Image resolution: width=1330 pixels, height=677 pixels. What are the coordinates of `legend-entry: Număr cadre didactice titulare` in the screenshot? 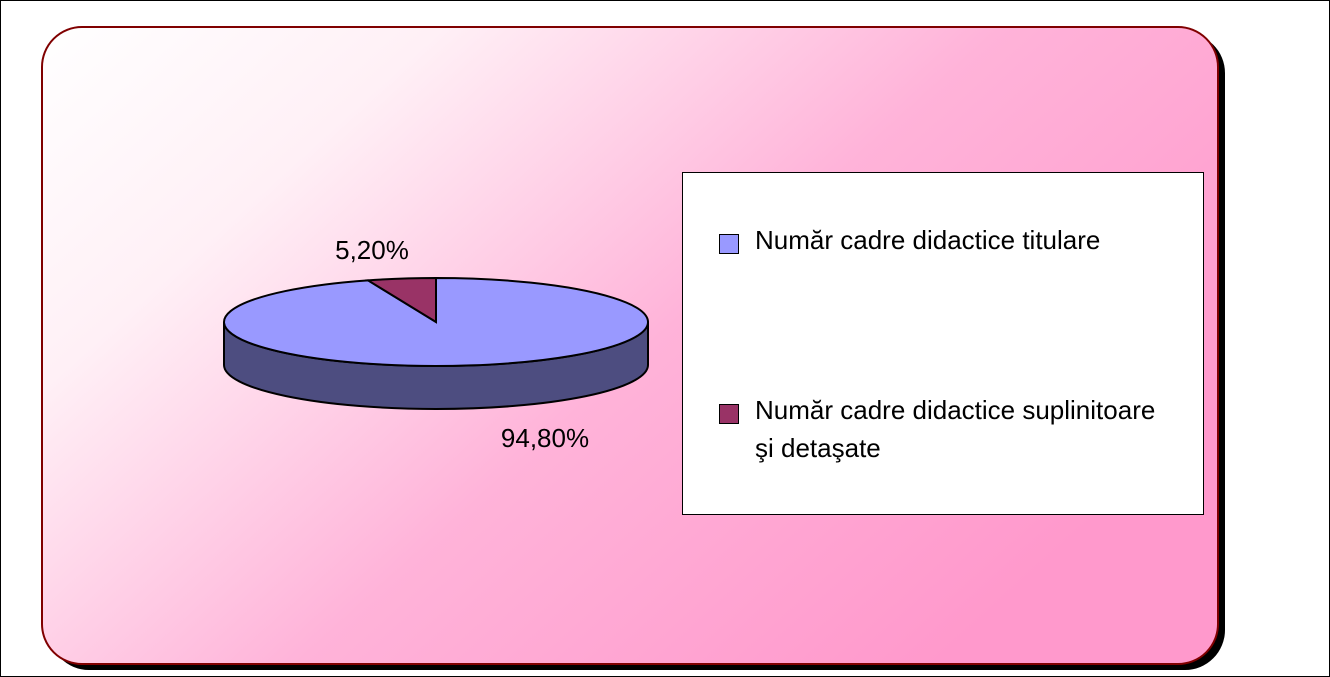 It's located at (947, 240).